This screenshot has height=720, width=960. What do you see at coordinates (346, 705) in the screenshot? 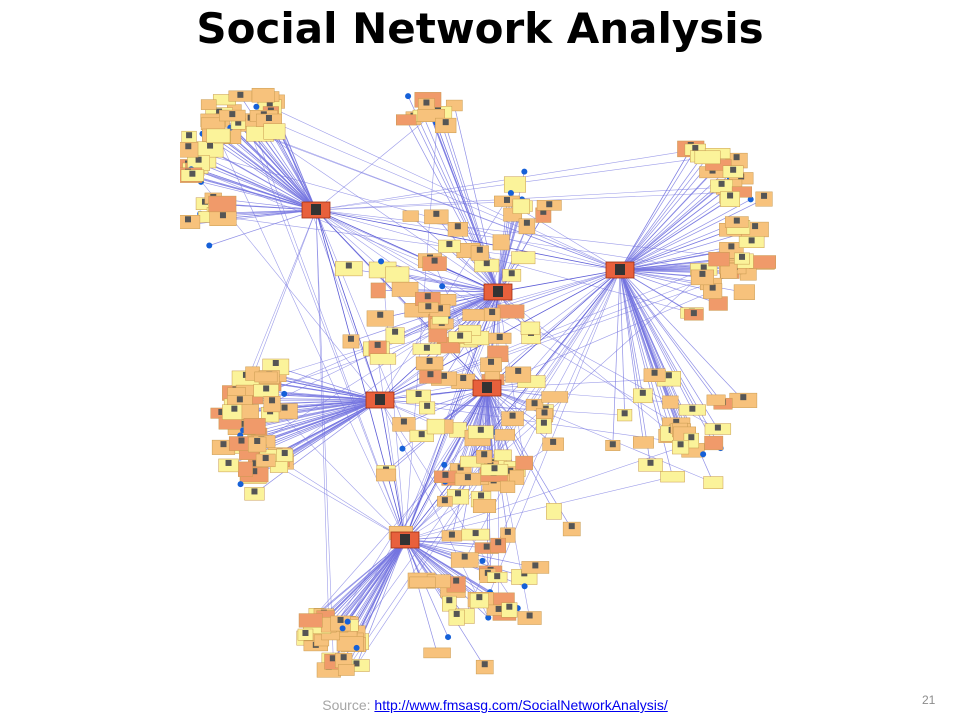
I see `source-label: Source:` at bounding box center [346, 705].